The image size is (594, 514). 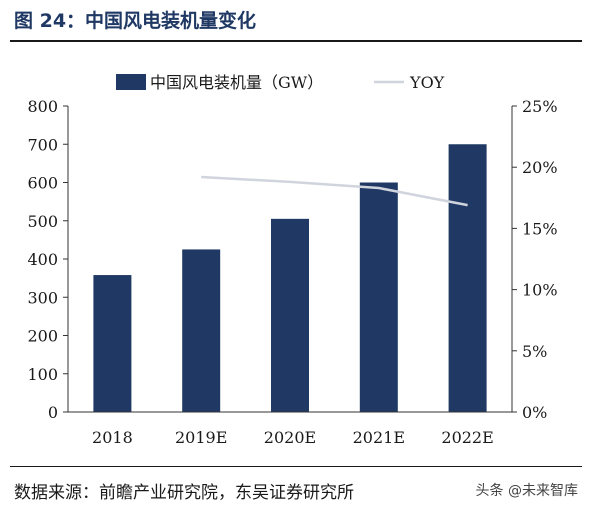 I want to click on source-rule, so click(x=296, y=466).